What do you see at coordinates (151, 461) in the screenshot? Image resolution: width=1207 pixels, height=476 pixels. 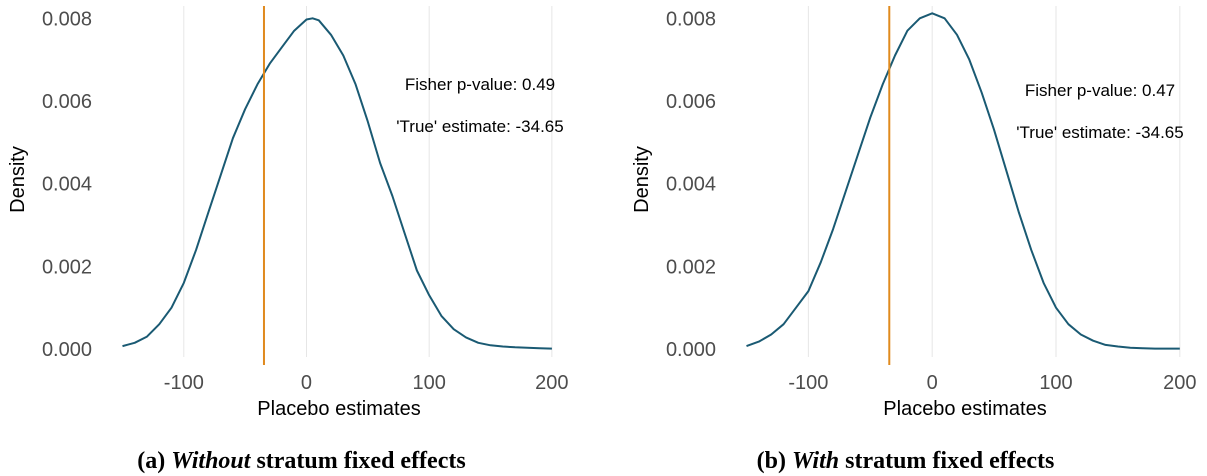 I see `caption-label: (a)` at bounding box center [151, 461].